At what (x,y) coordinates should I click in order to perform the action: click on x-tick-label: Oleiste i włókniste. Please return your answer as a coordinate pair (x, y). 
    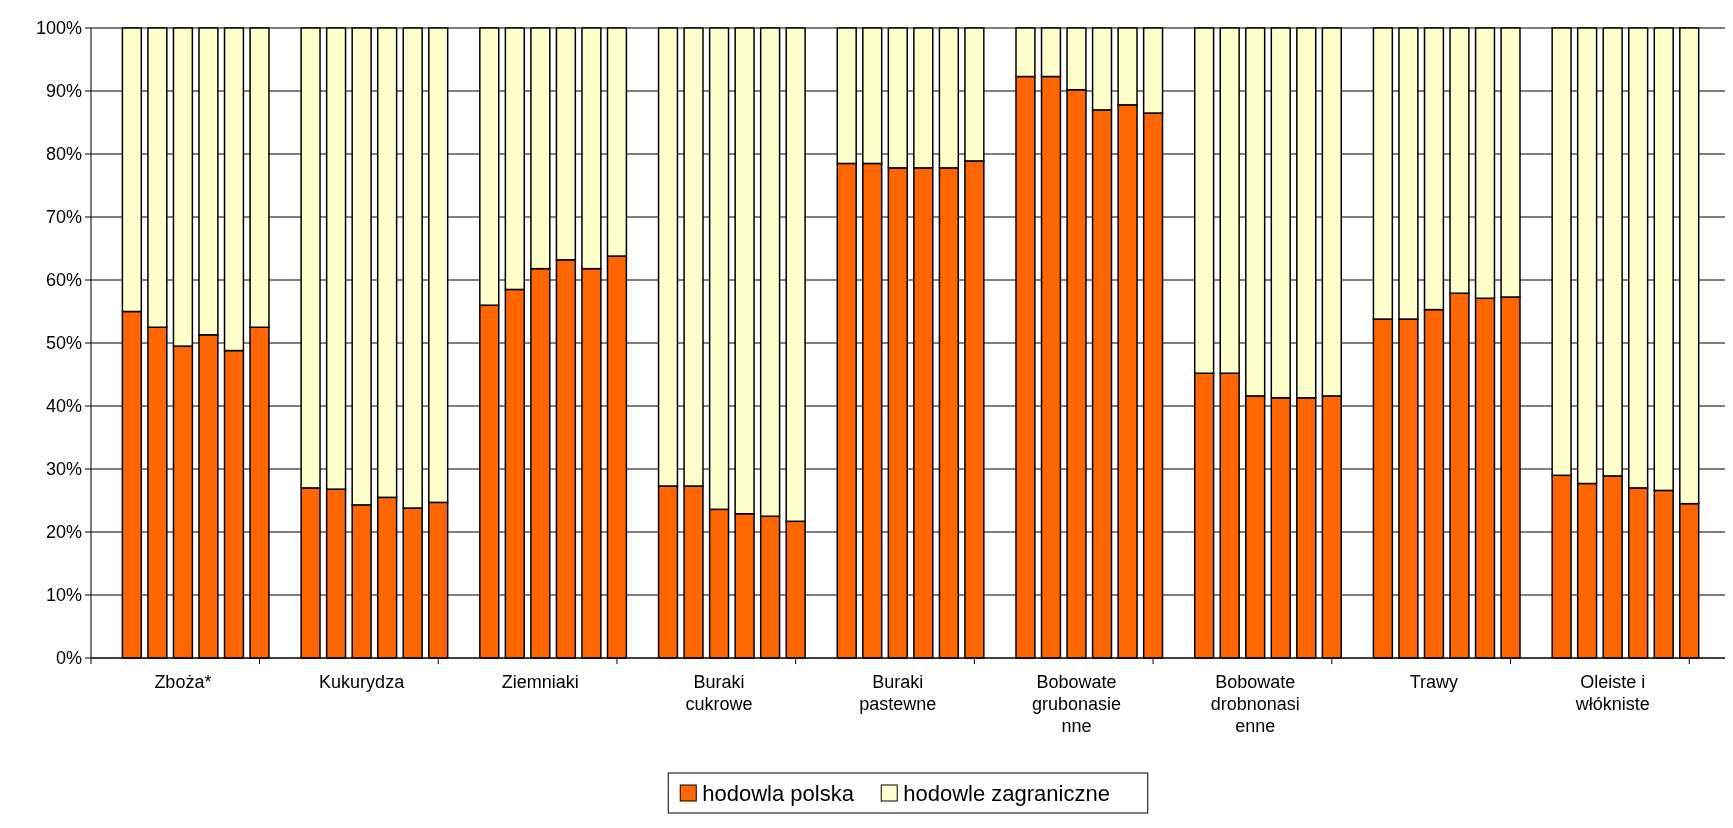
    Looking at the image, I should click on (1612, 693).